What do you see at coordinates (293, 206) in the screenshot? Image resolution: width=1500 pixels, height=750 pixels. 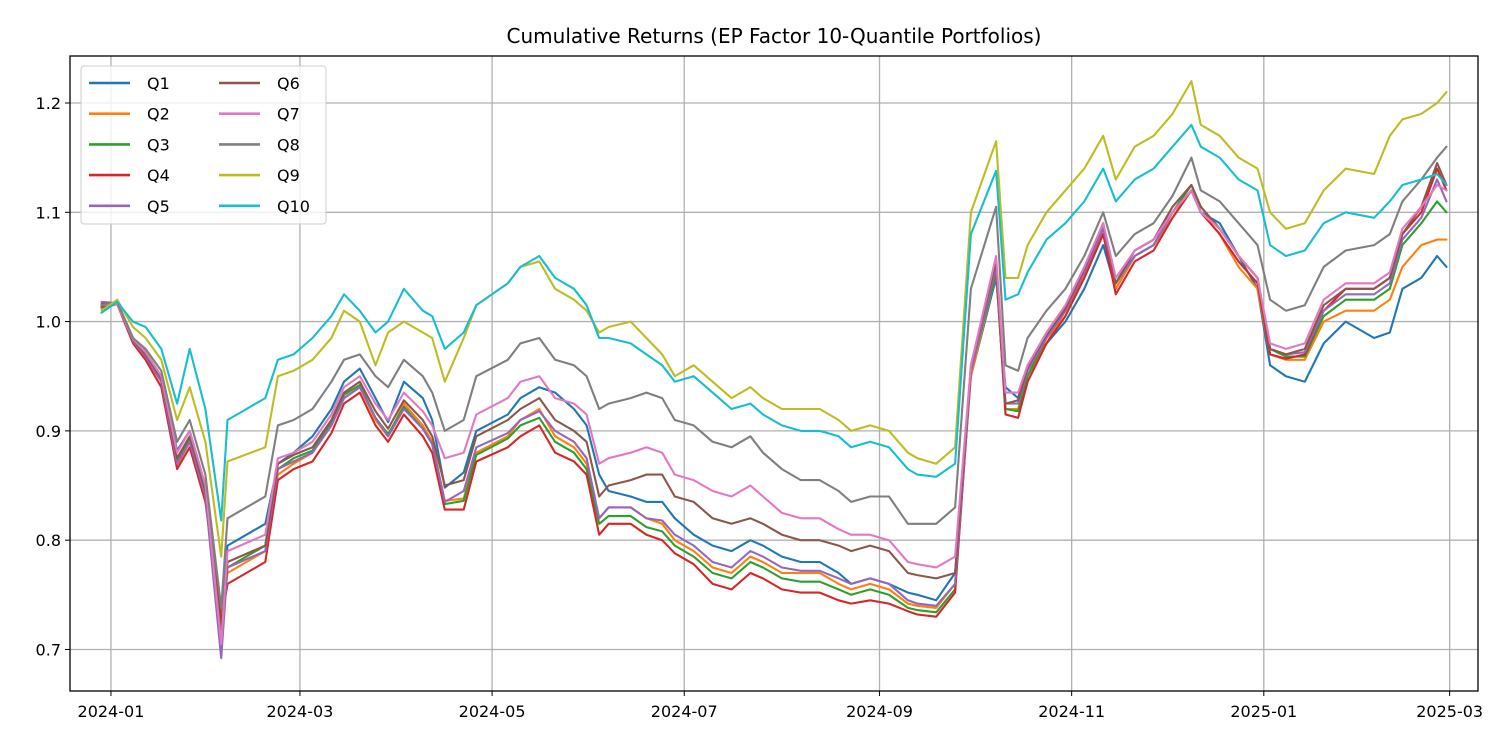 I see `legend-label-q10: Q10` at bounding box center [293, 206].